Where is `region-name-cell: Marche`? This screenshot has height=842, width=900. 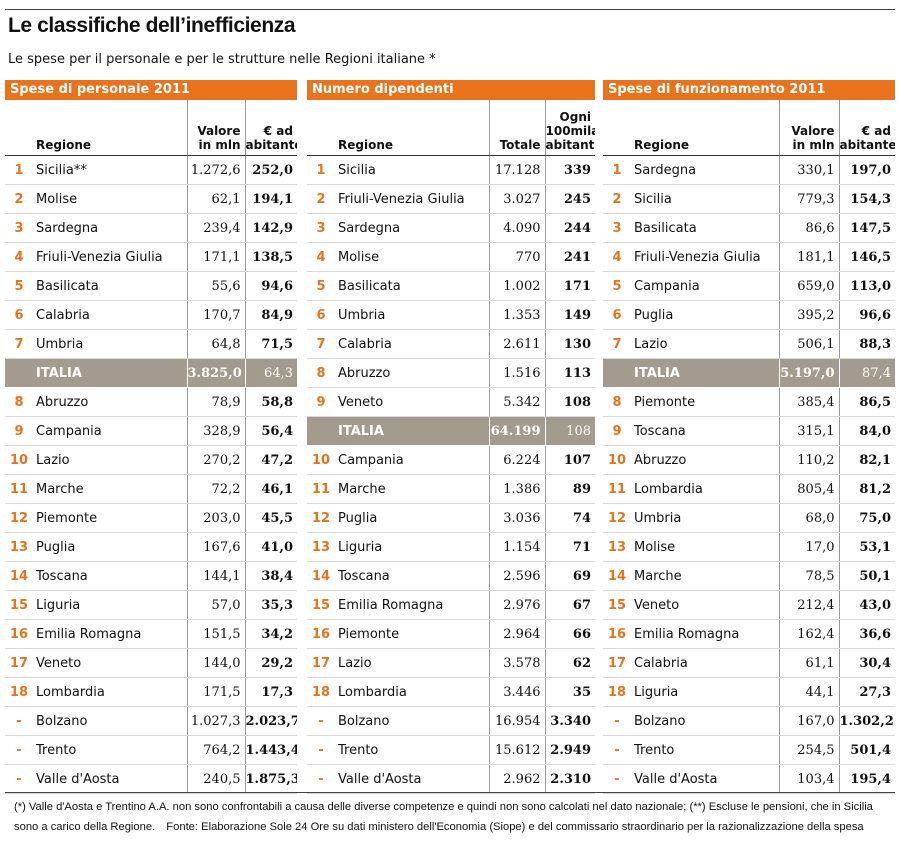
region-name-cell: Marche is located at coordinates (705, 576).